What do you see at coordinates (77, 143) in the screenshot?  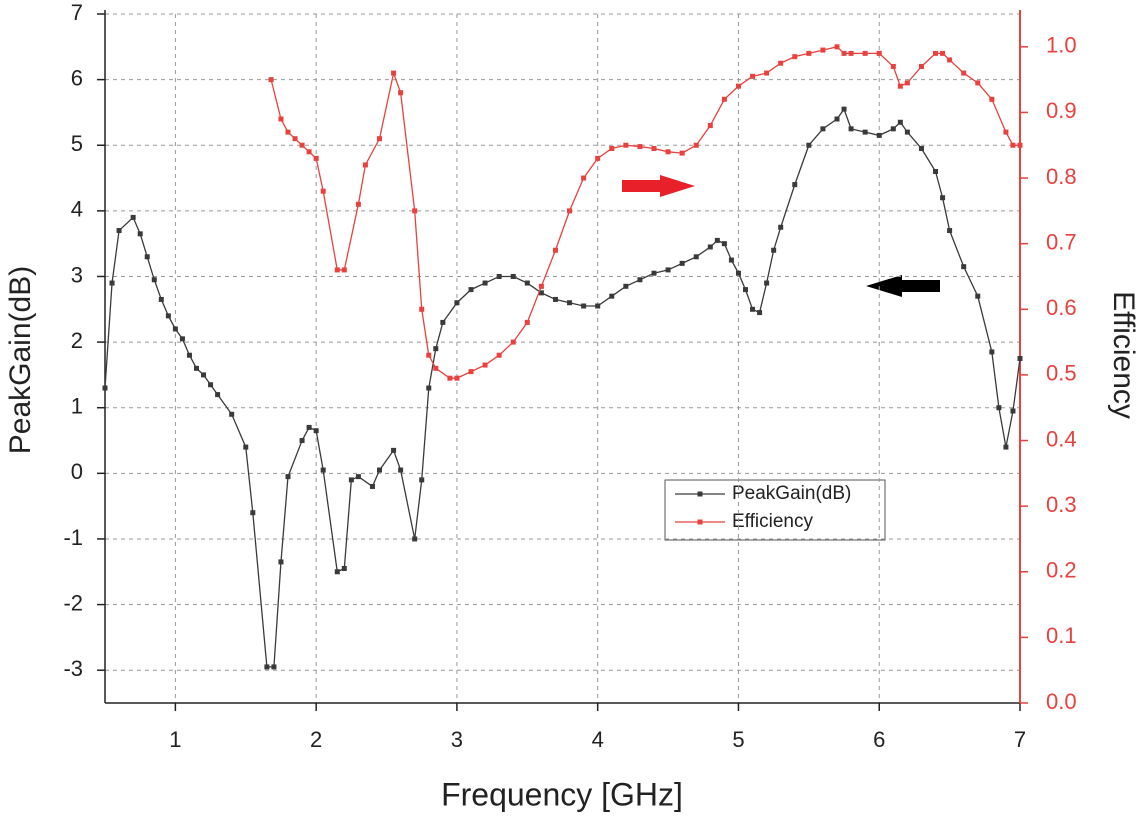 I see `y-tick-label: 5` at bounding box center [77, 143].